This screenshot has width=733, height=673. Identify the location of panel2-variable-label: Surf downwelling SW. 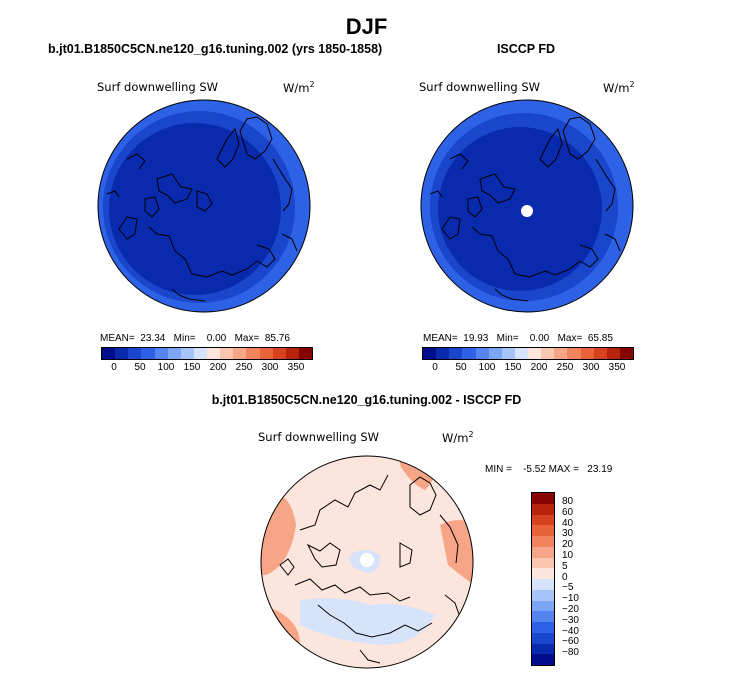
(480, 87).